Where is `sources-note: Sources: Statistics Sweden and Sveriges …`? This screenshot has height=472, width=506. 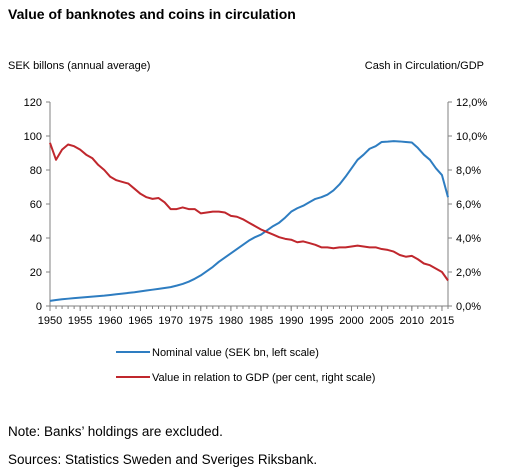 sources-note: Sources: Statistics Sweden and Sveriges … is located at coordinates (163, 459).